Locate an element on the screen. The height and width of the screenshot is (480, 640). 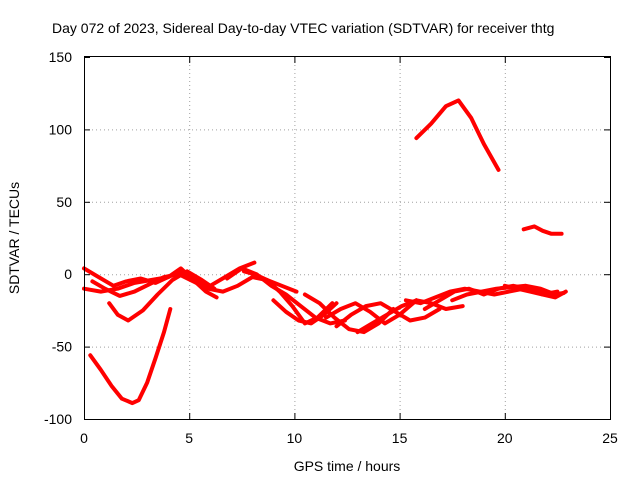
x-tick-label: 10 is located at coordinates (295, 438).